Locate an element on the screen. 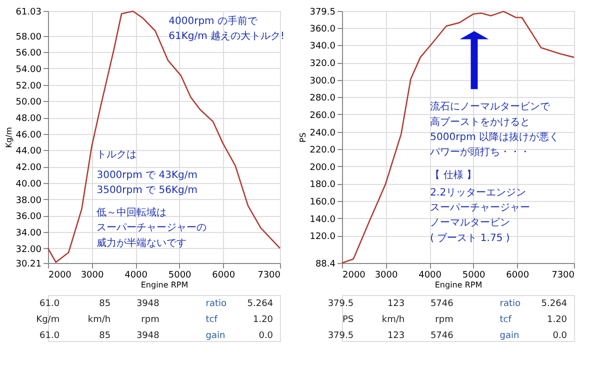 This screenshot has width=600, height=385. y-axis-title: PS is located at coordinates (303, 137).